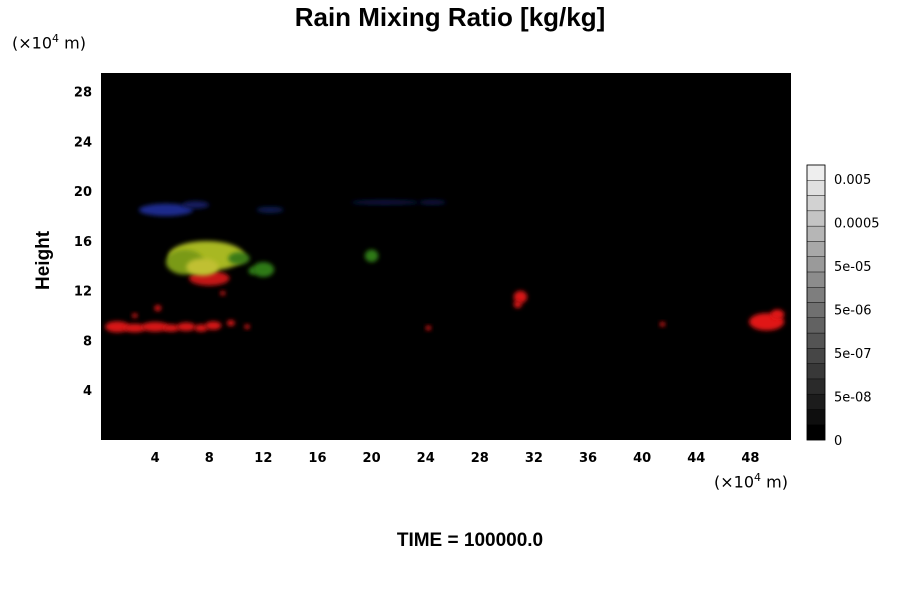  What do you see at coordinates (853, 311) in the screenshot?
I see `colorbar-tick-label: 5e-06` at bounding box center [853, 311].